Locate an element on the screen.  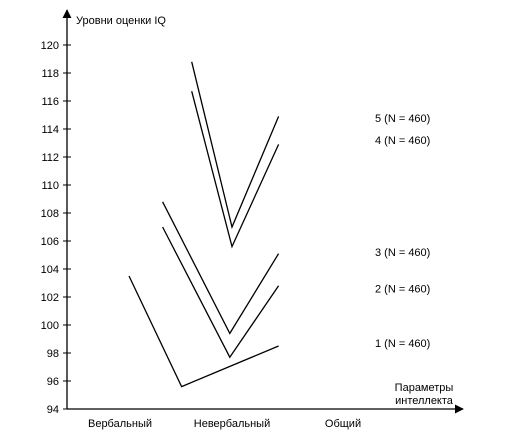
series-label-2: 2 (N = 460) is located at coordinates (402, 290).